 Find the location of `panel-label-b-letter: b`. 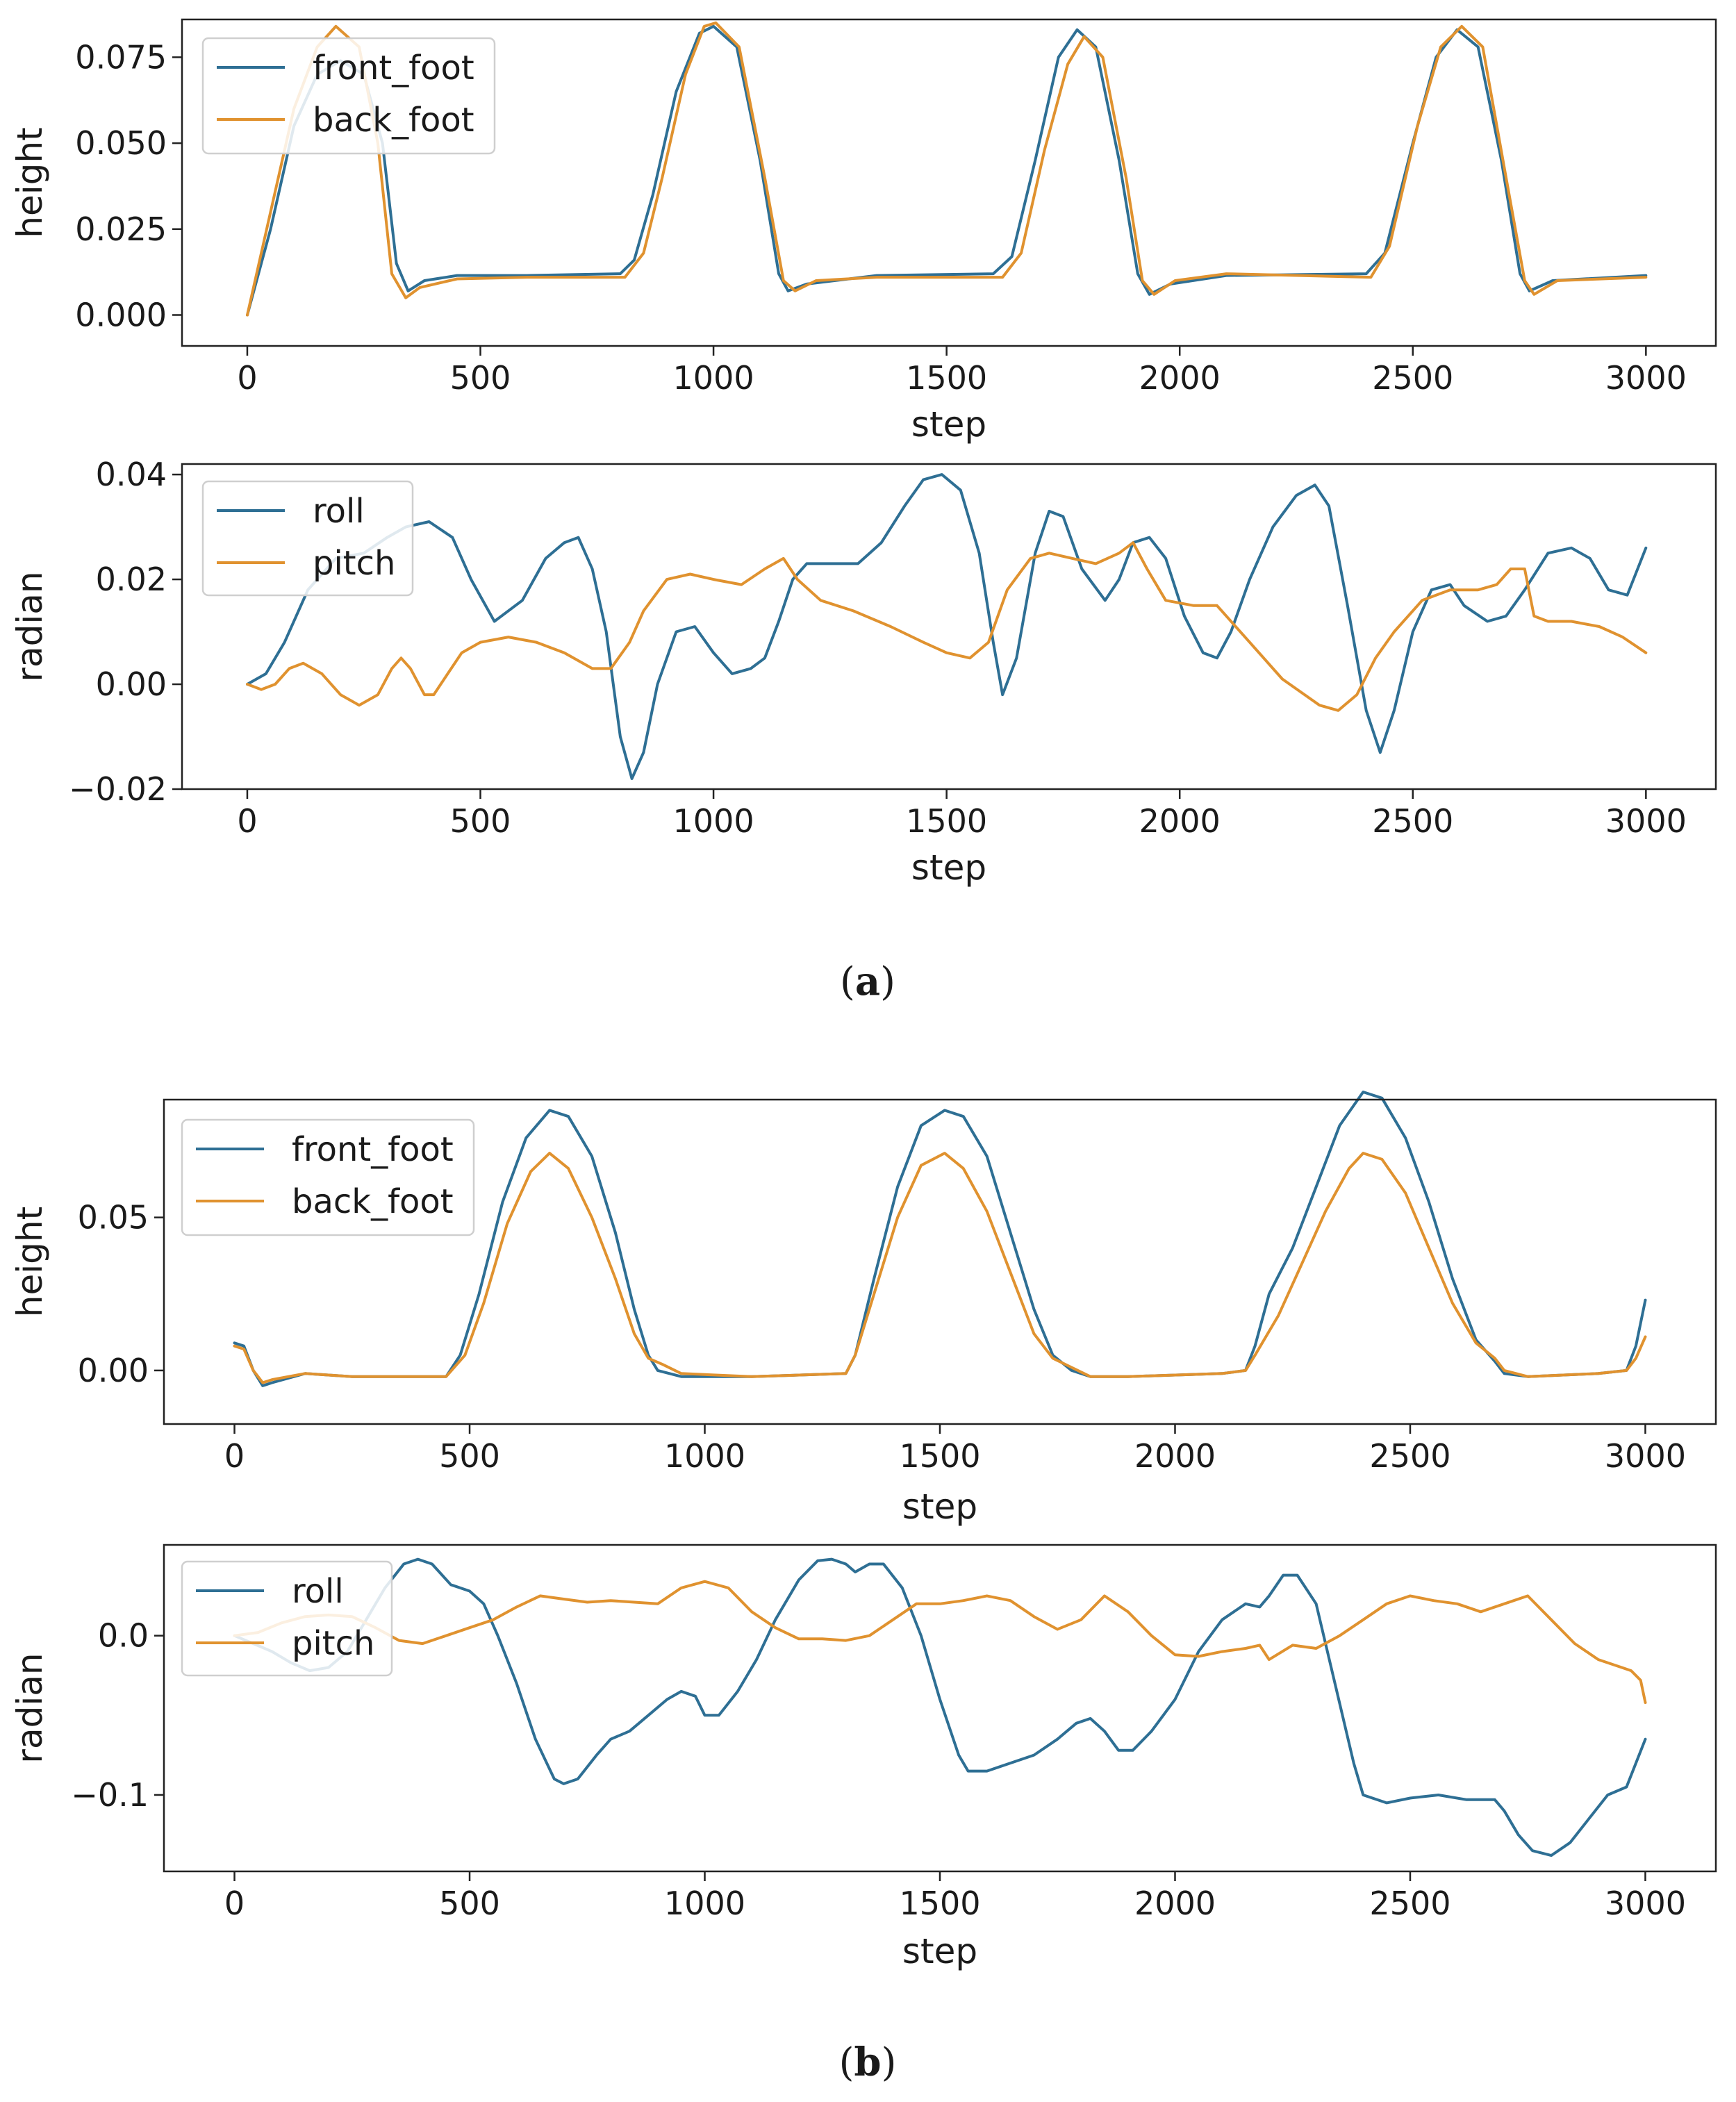

panel-label-b-letter: b is located at coordinates (867, 2062).